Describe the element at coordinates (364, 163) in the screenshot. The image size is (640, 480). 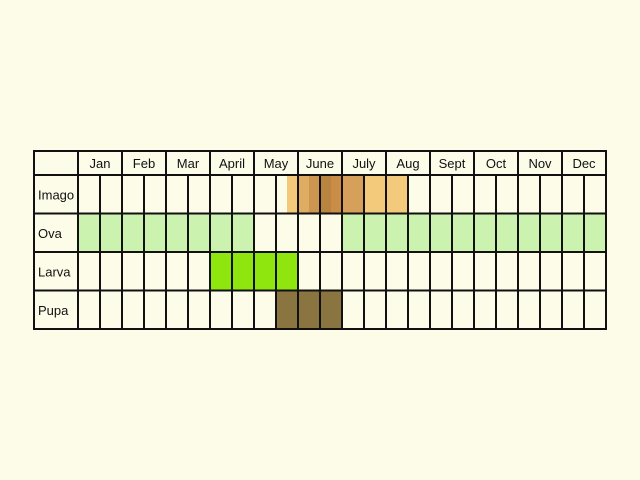
I see `month-label: July` at that location.